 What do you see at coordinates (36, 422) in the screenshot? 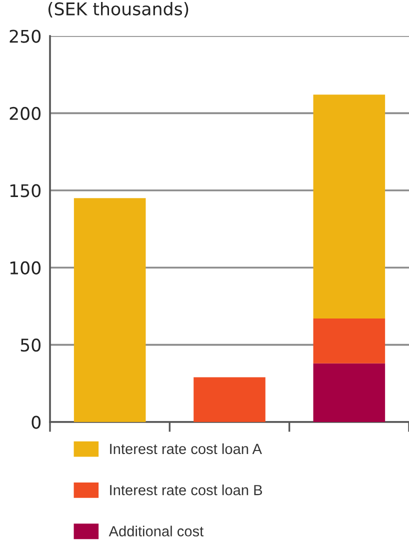
I see `y-tick-label: 0` at bounding box center [36, 422].